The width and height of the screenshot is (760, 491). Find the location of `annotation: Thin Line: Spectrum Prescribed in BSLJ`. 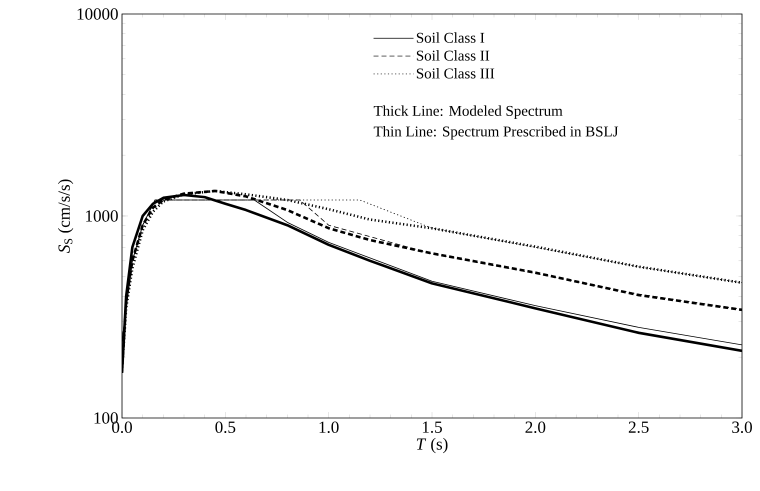

annotation: Thin Line: Spectrum Prescribed in BSLJ is located at coordinates (496, 133).